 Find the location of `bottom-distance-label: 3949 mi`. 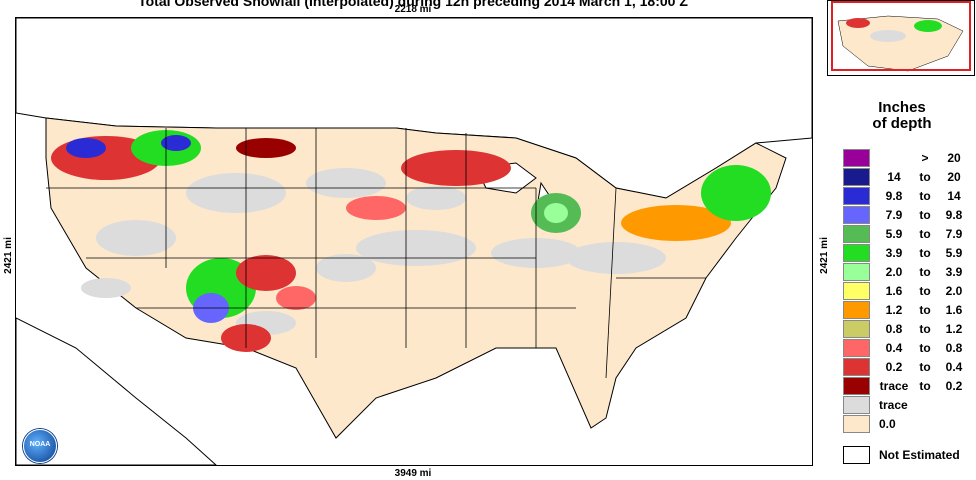

bottom-distance-label: 3949 mi is located at coordinates (413, 473).